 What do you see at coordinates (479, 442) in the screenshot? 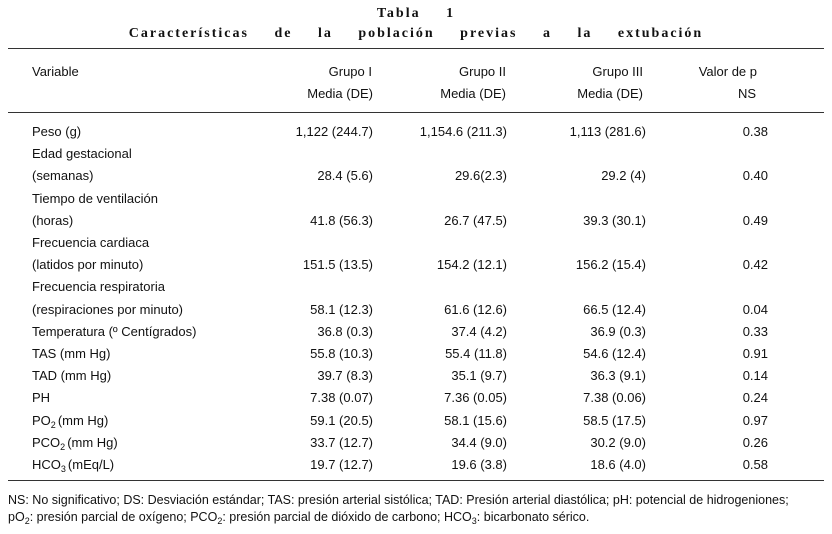
I see `cell: 34.4 (9.0)` at bounding box center [479, 442].